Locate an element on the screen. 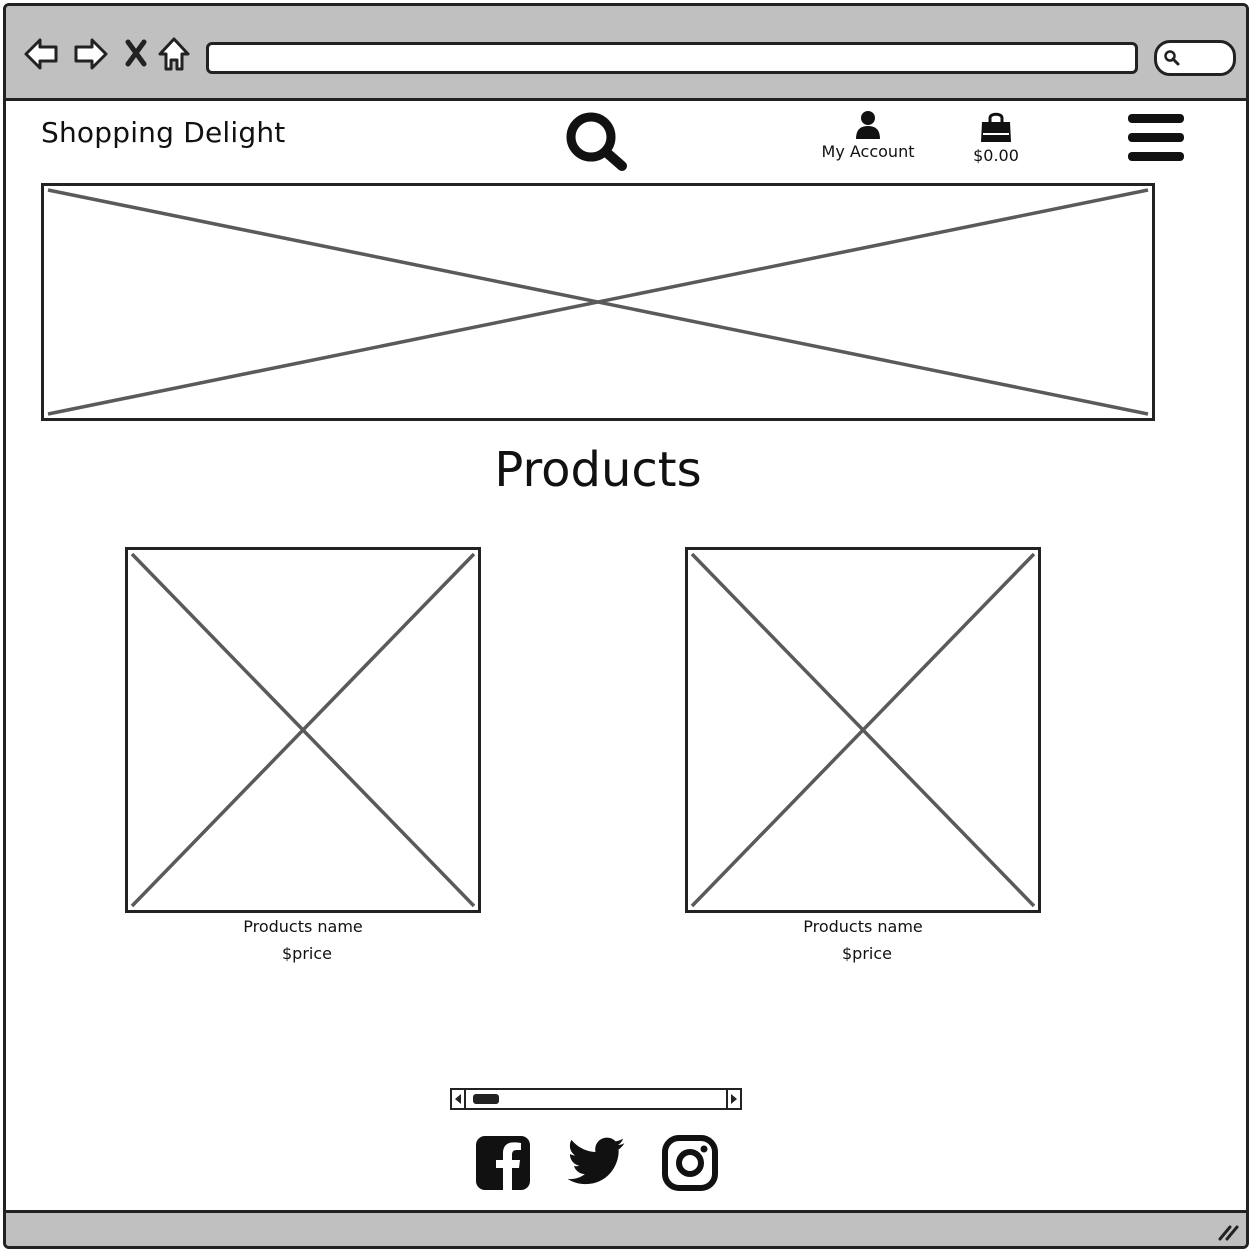  caret-left-icon is located at coordinates (458, 1099).